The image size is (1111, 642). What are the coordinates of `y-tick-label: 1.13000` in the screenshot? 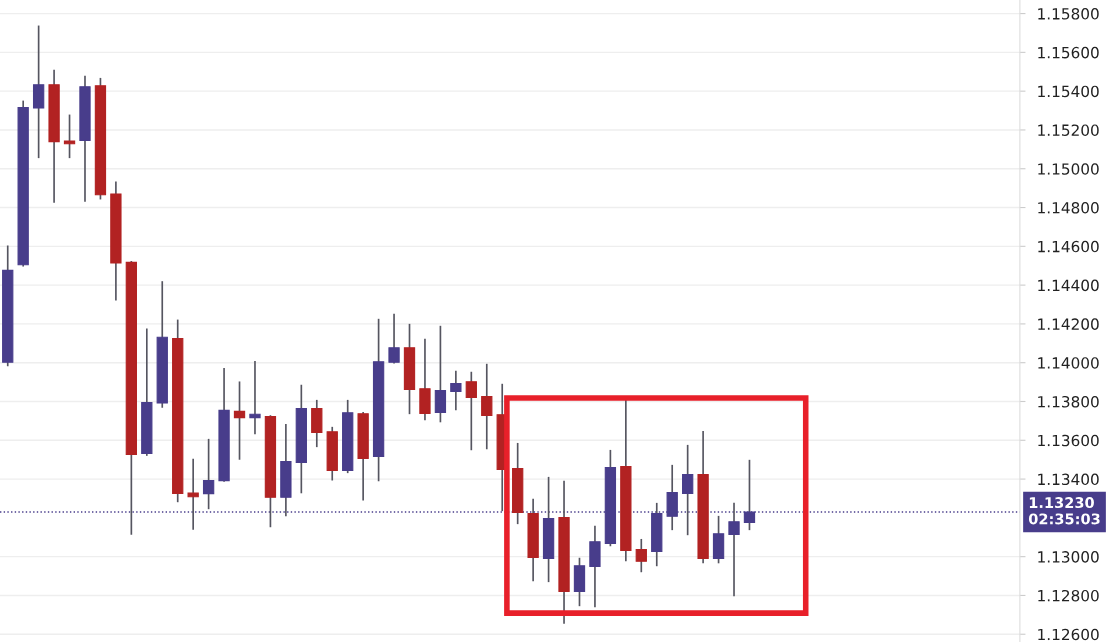 It's located at (1068, 557).